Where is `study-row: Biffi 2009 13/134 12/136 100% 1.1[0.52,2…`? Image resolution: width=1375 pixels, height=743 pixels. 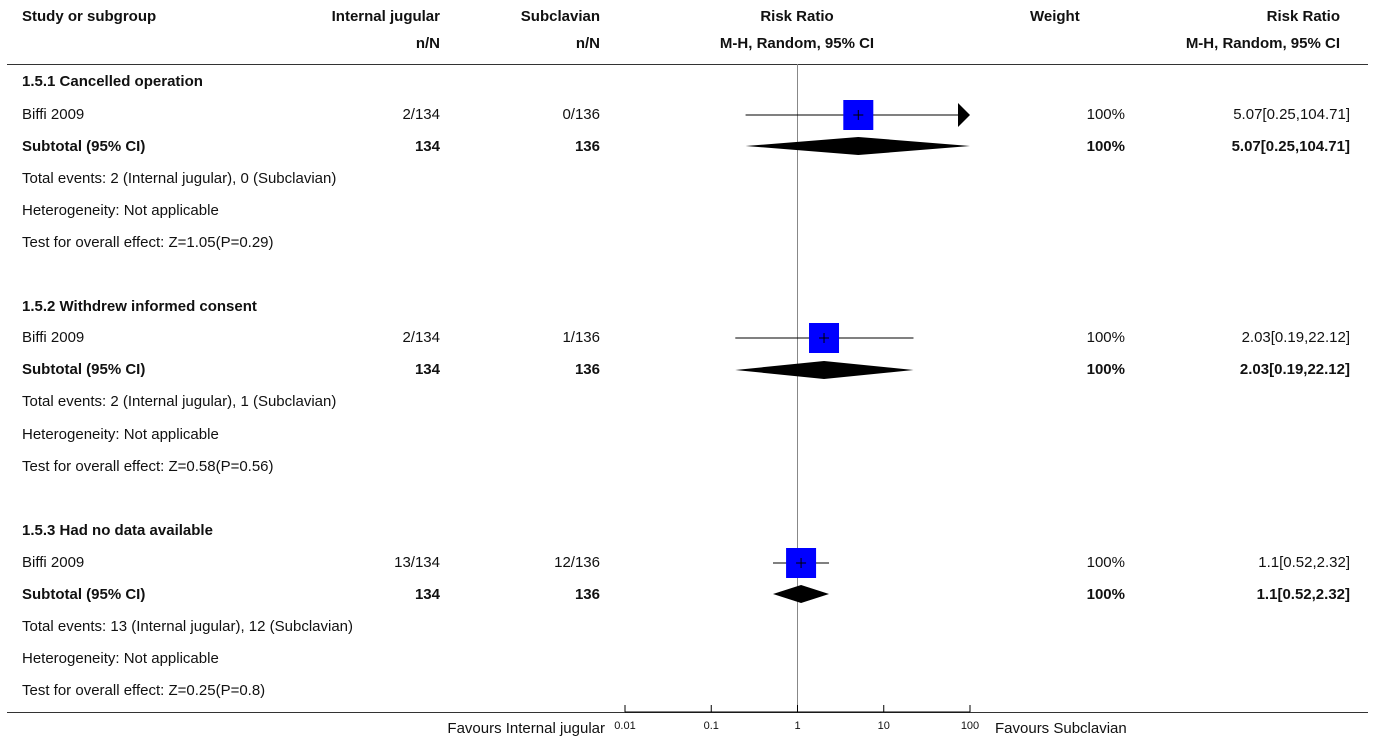 study-row: Biffi 2009 13/134 12/136 100% 1.1[0.52,2… is located at coordinates (687, 563).